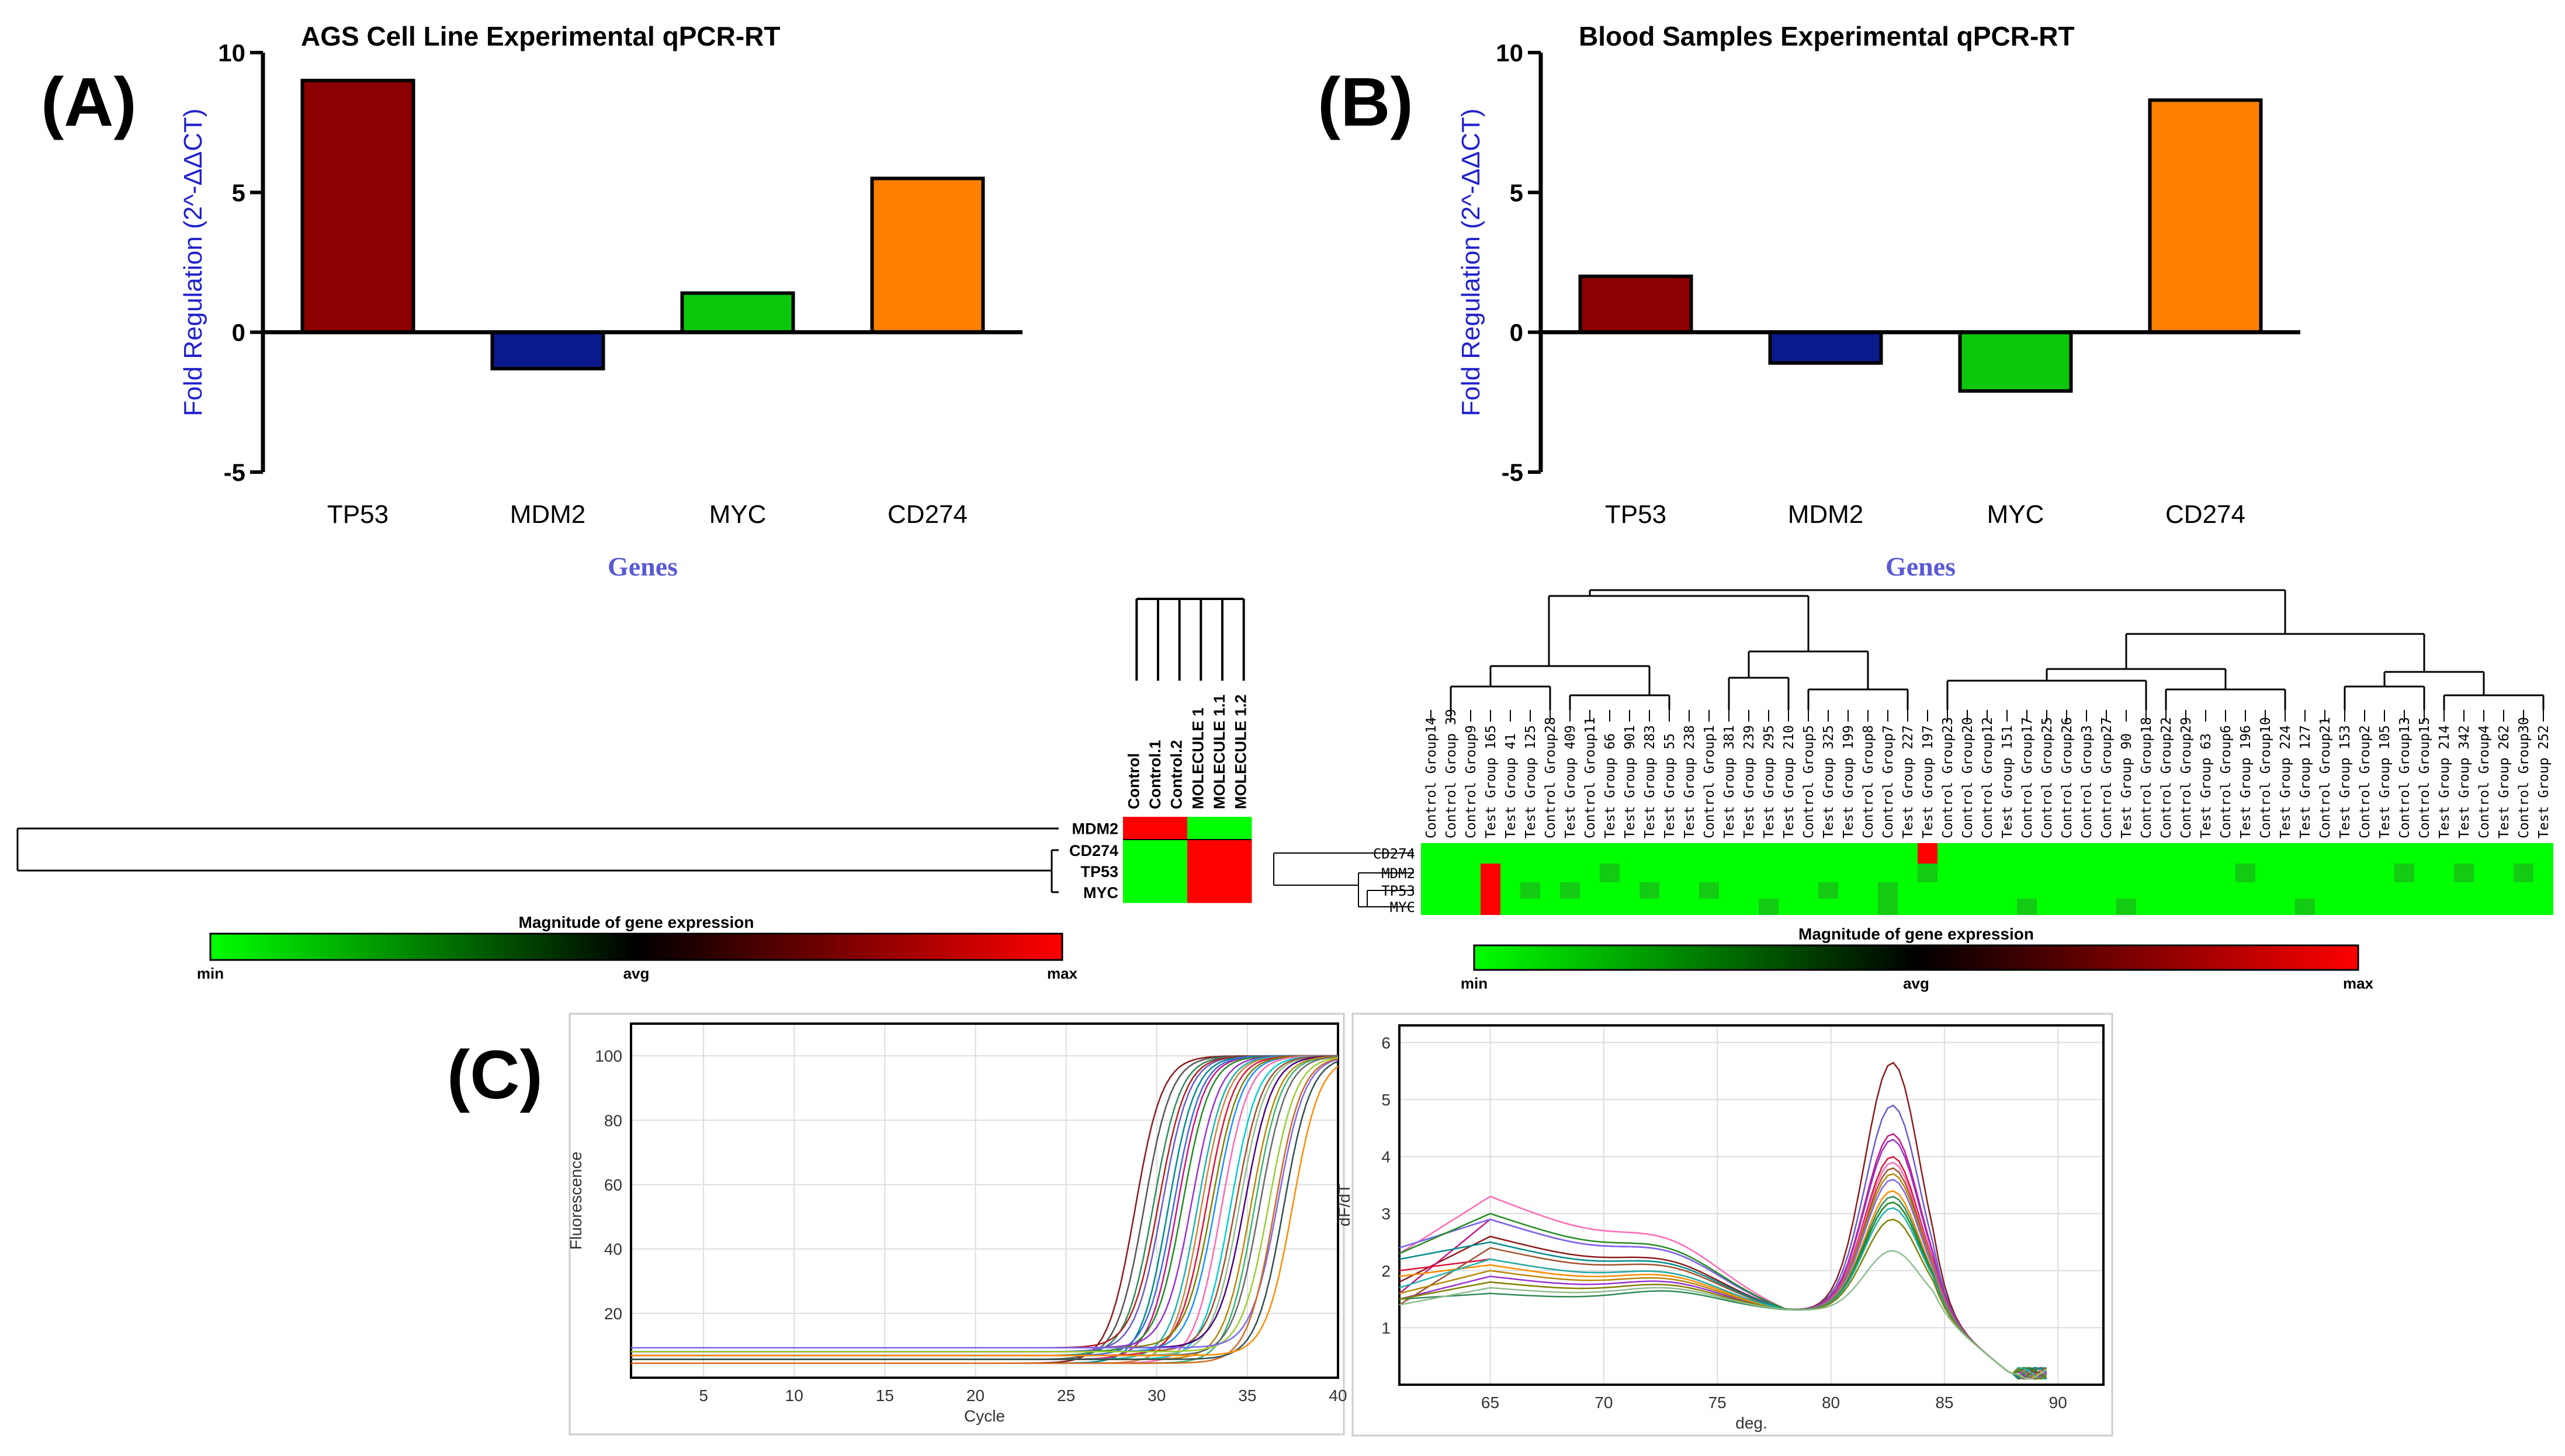  Describe the element at coordinates (2008, 781) in the screenshot. I see `column-label: Test Group 151` at that location.